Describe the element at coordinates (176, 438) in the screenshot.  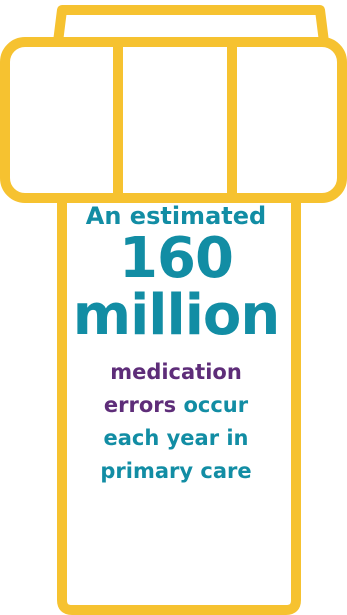
I see `description-line: each year in` at that location.